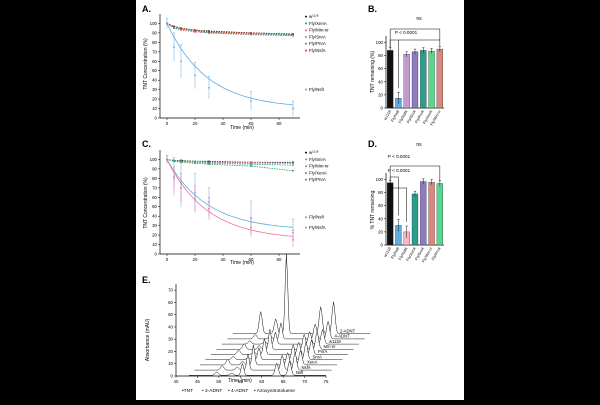  I want to click on chart0-legend-marker-w1118, so click(306, 16).